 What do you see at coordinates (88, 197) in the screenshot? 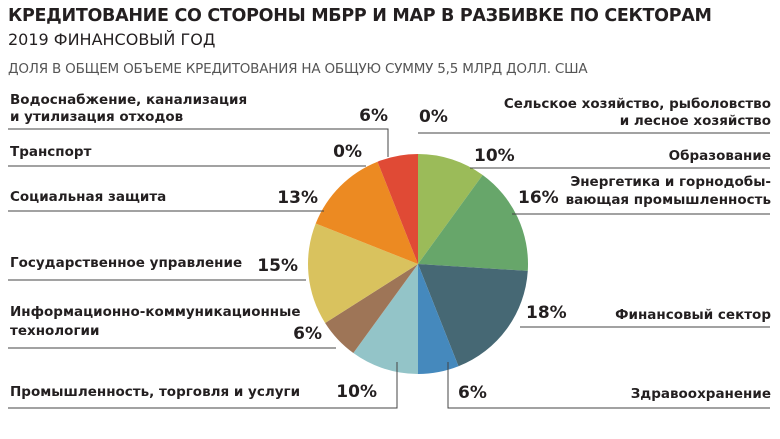
I see `sector-label-8: Социальная защита` at bounding box center [88, 197].